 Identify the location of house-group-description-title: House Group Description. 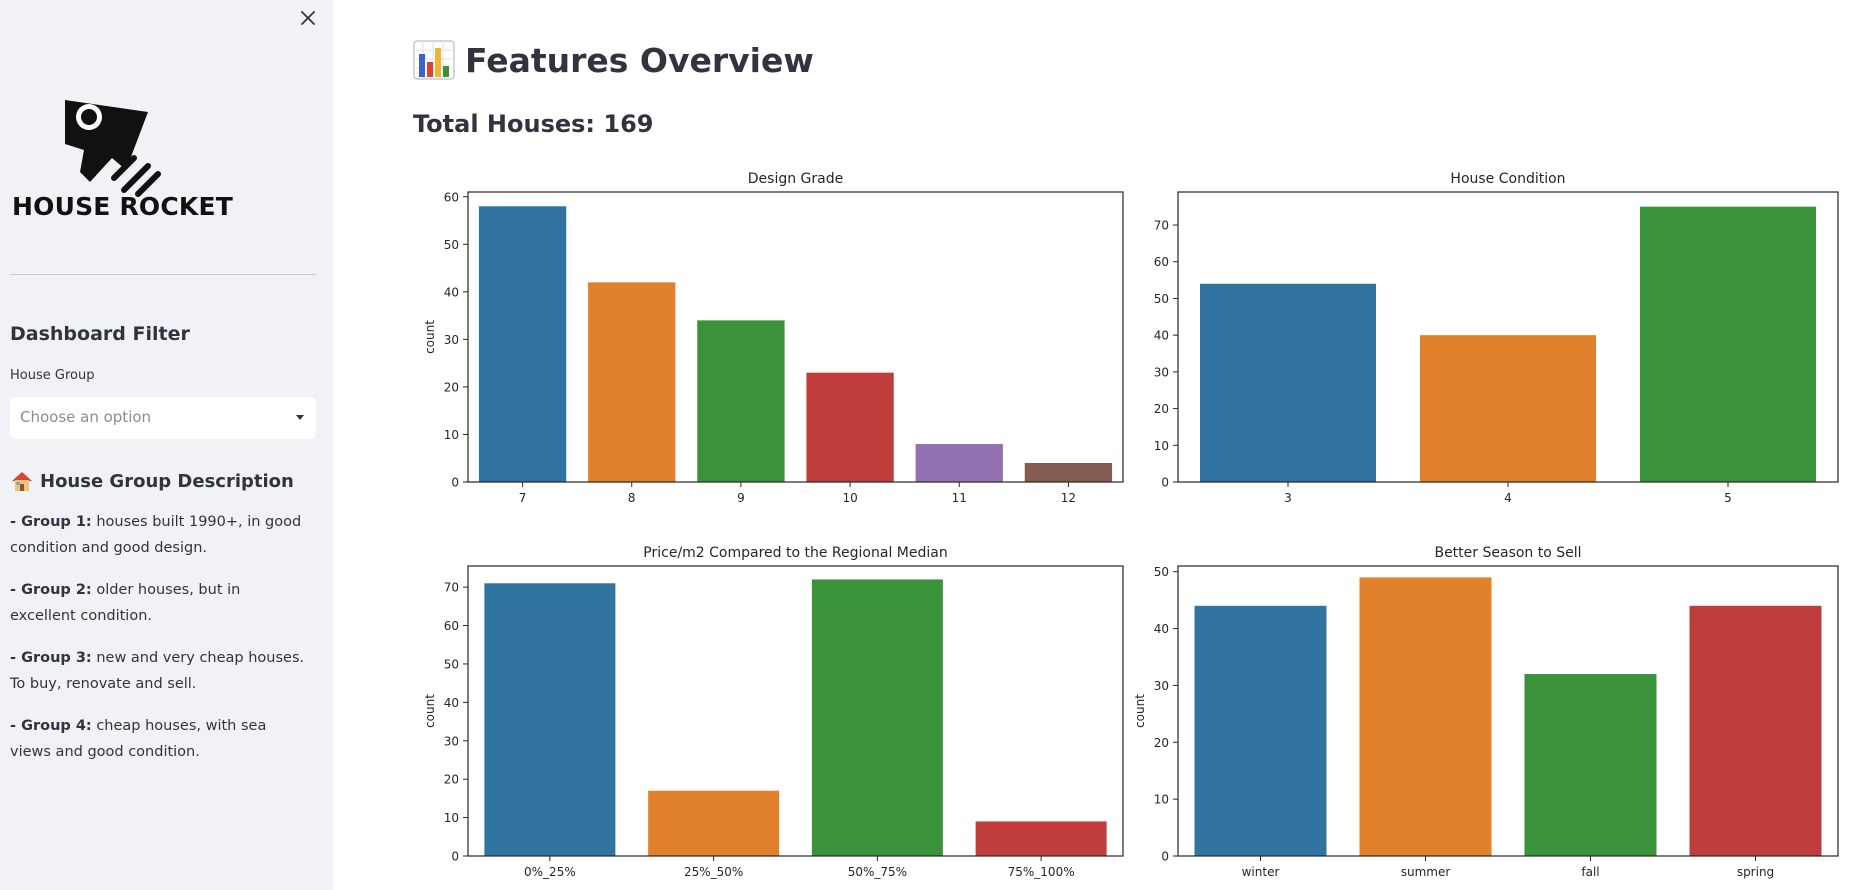
(152, 481).